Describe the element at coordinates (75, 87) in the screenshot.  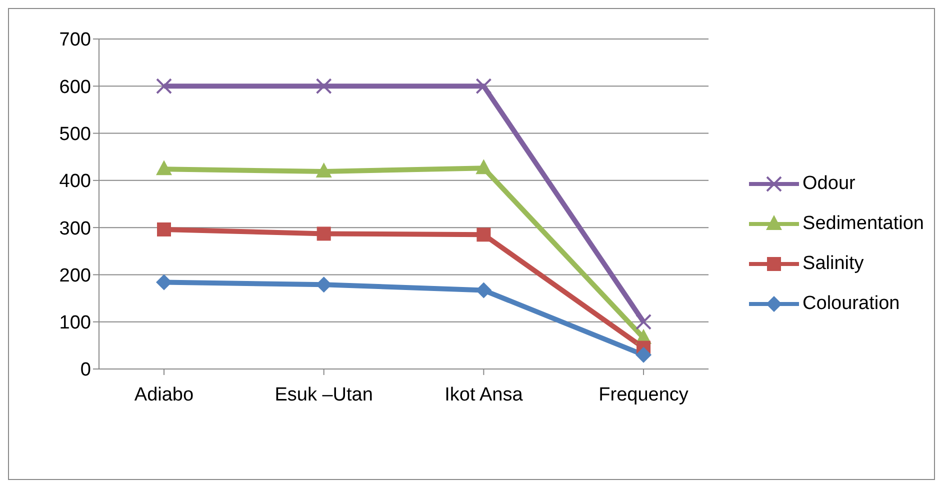
I see `y-tick-label: 600` at that location.